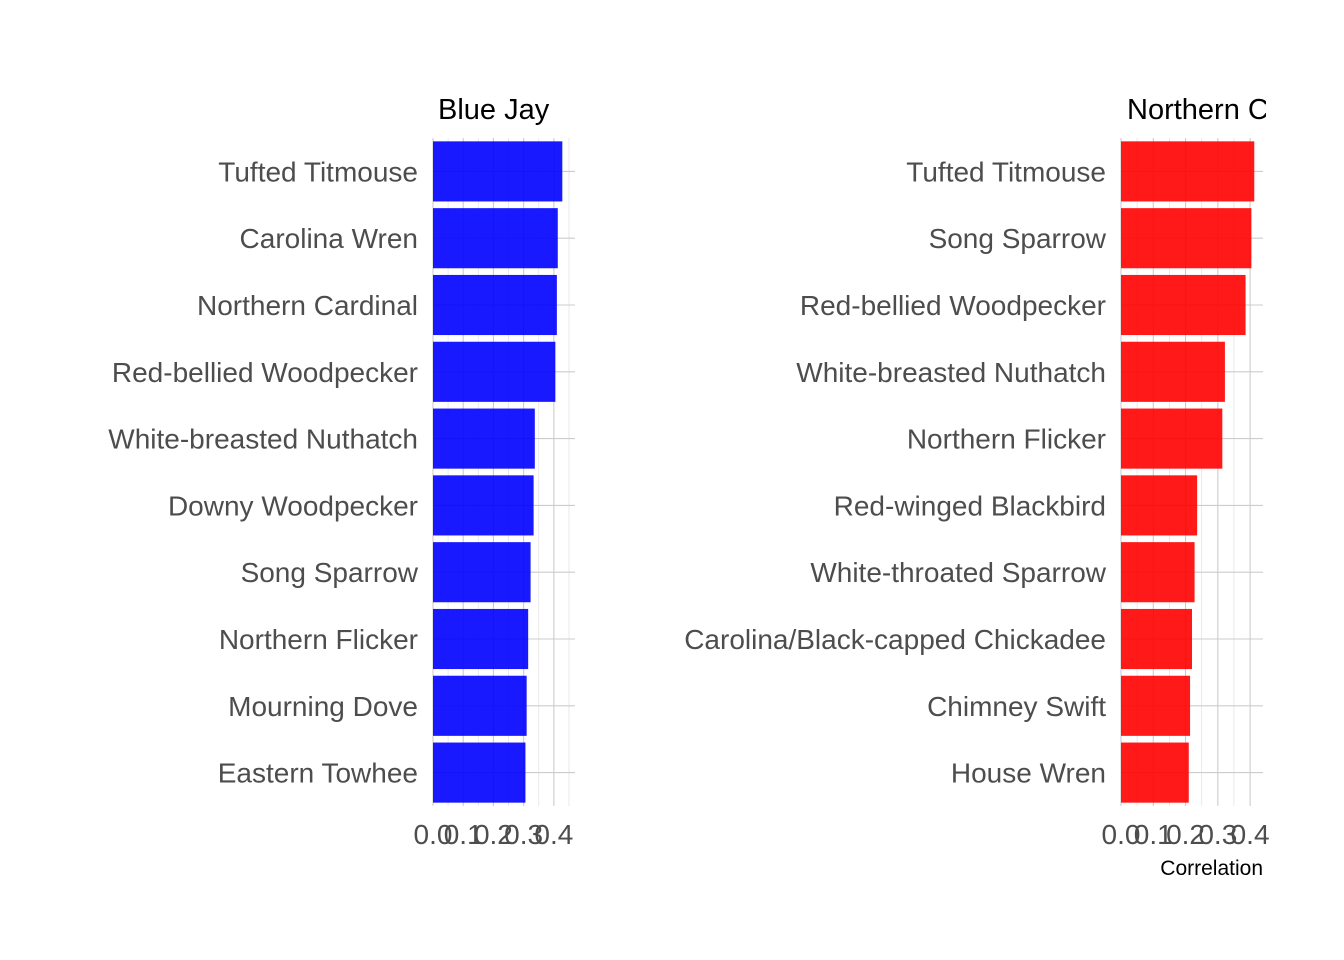  Describe the element at coordinates (293, 505) in the screenshot. I see `category-label-downy-woodpecker: Downy Woodpecker` at that location.